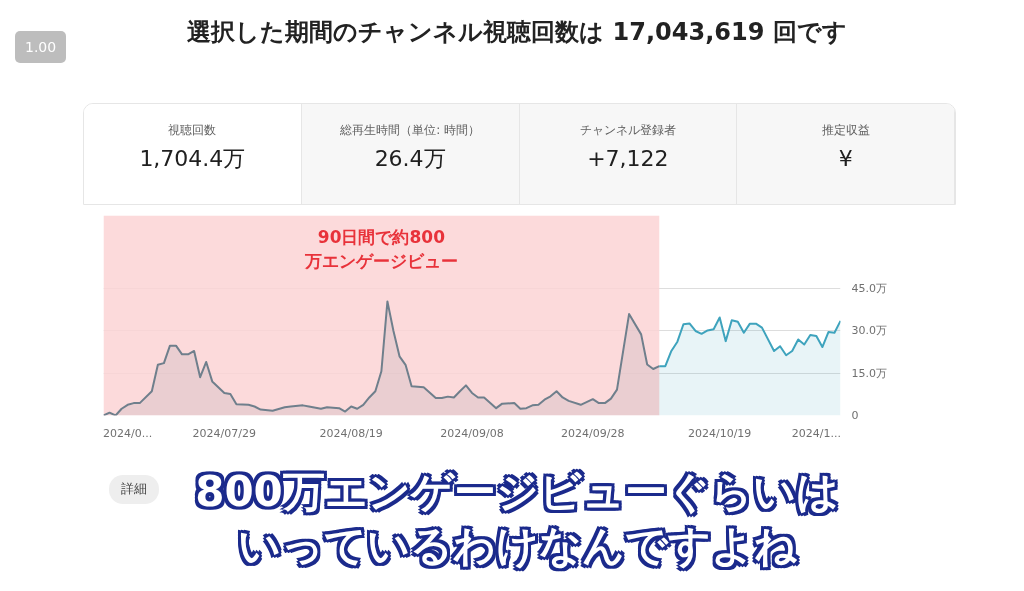 The image size is (1024, 591). Describe the element at coordinates (410, 130) in the screenshot. I see `text: 総再生時間（単位: 時間）` at that location.